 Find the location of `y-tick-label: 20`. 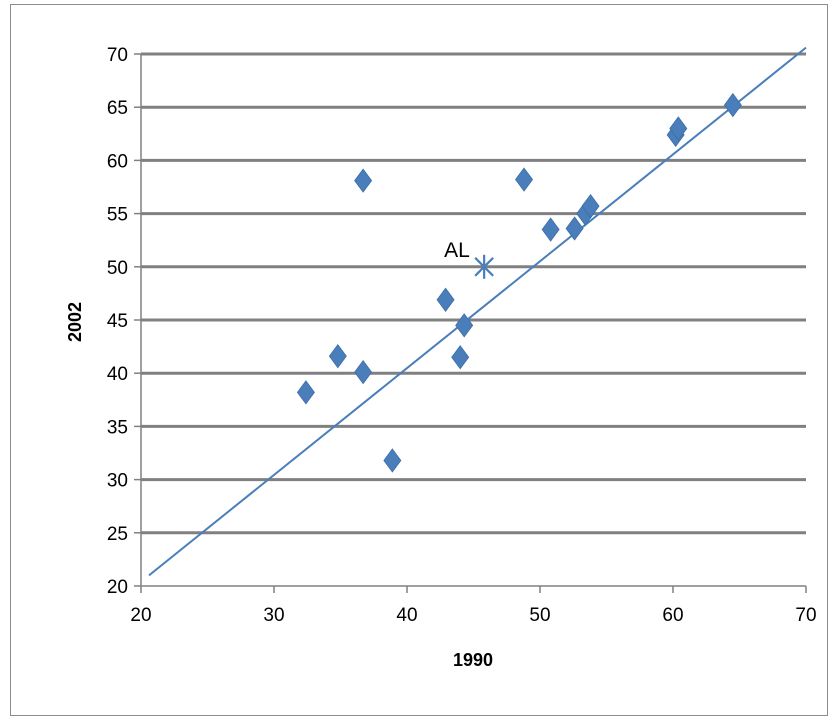

y-tick-label: 20 is located at coordinates (117, 587).